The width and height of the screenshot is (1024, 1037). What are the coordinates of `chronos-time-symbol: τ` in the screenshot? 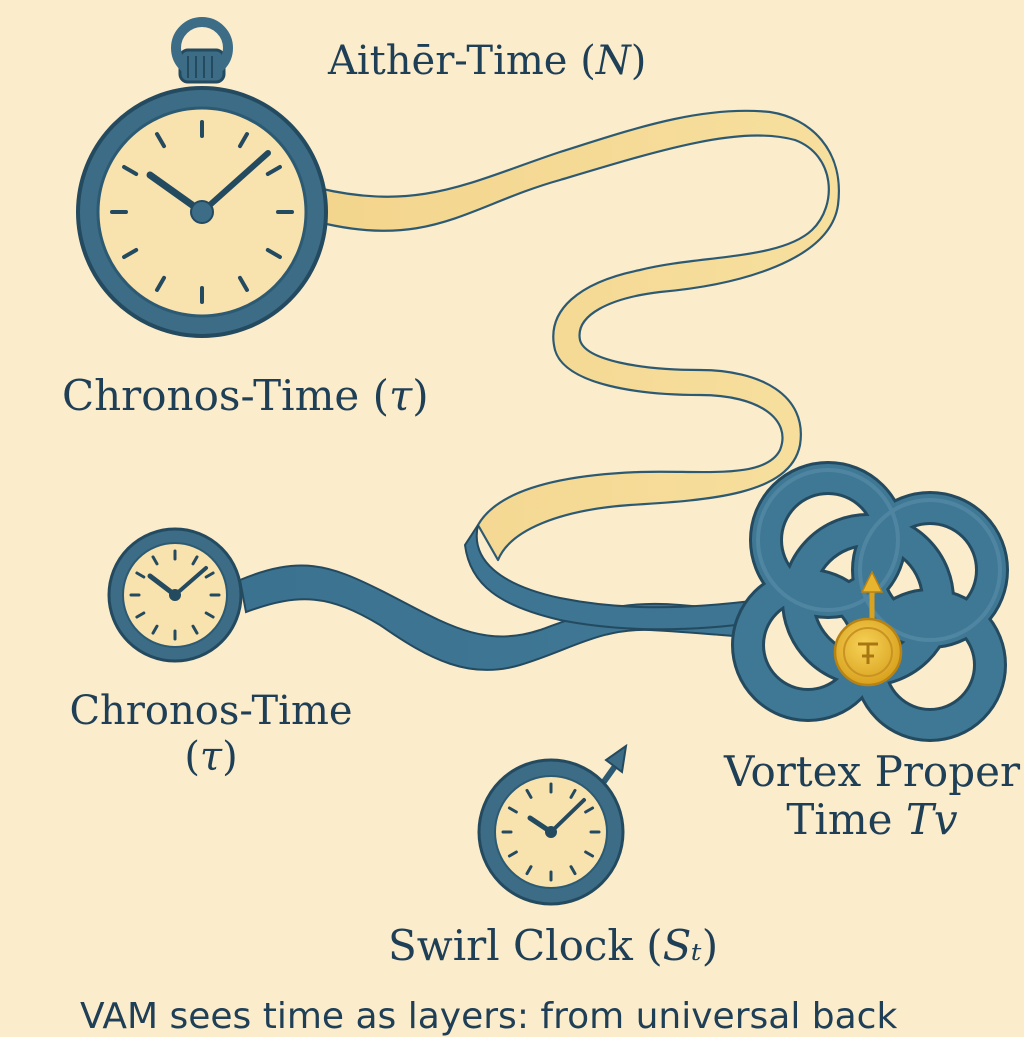 It's located at (401, 395).